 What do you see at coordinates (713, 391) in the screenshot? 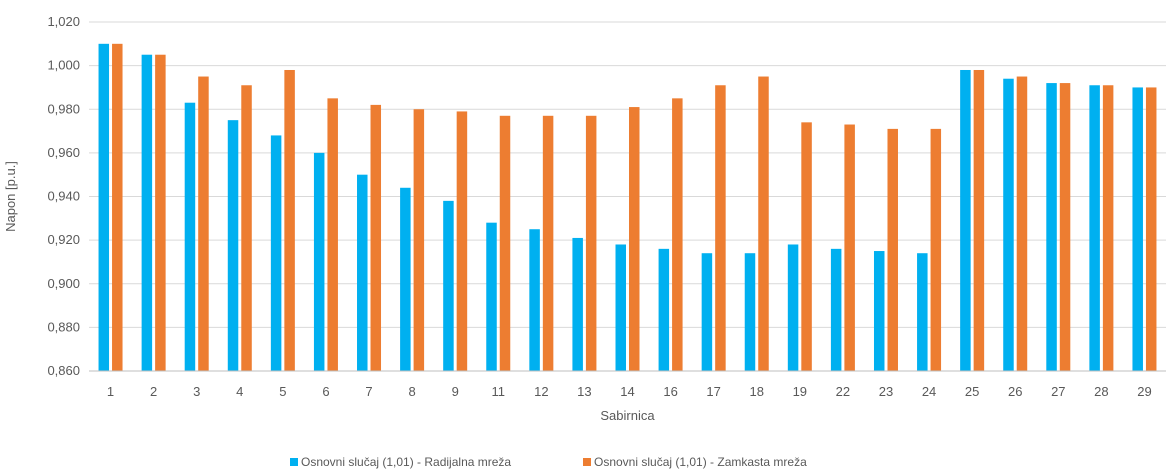
I see `x-tick-label: 17` at bounding box center [713, 391].